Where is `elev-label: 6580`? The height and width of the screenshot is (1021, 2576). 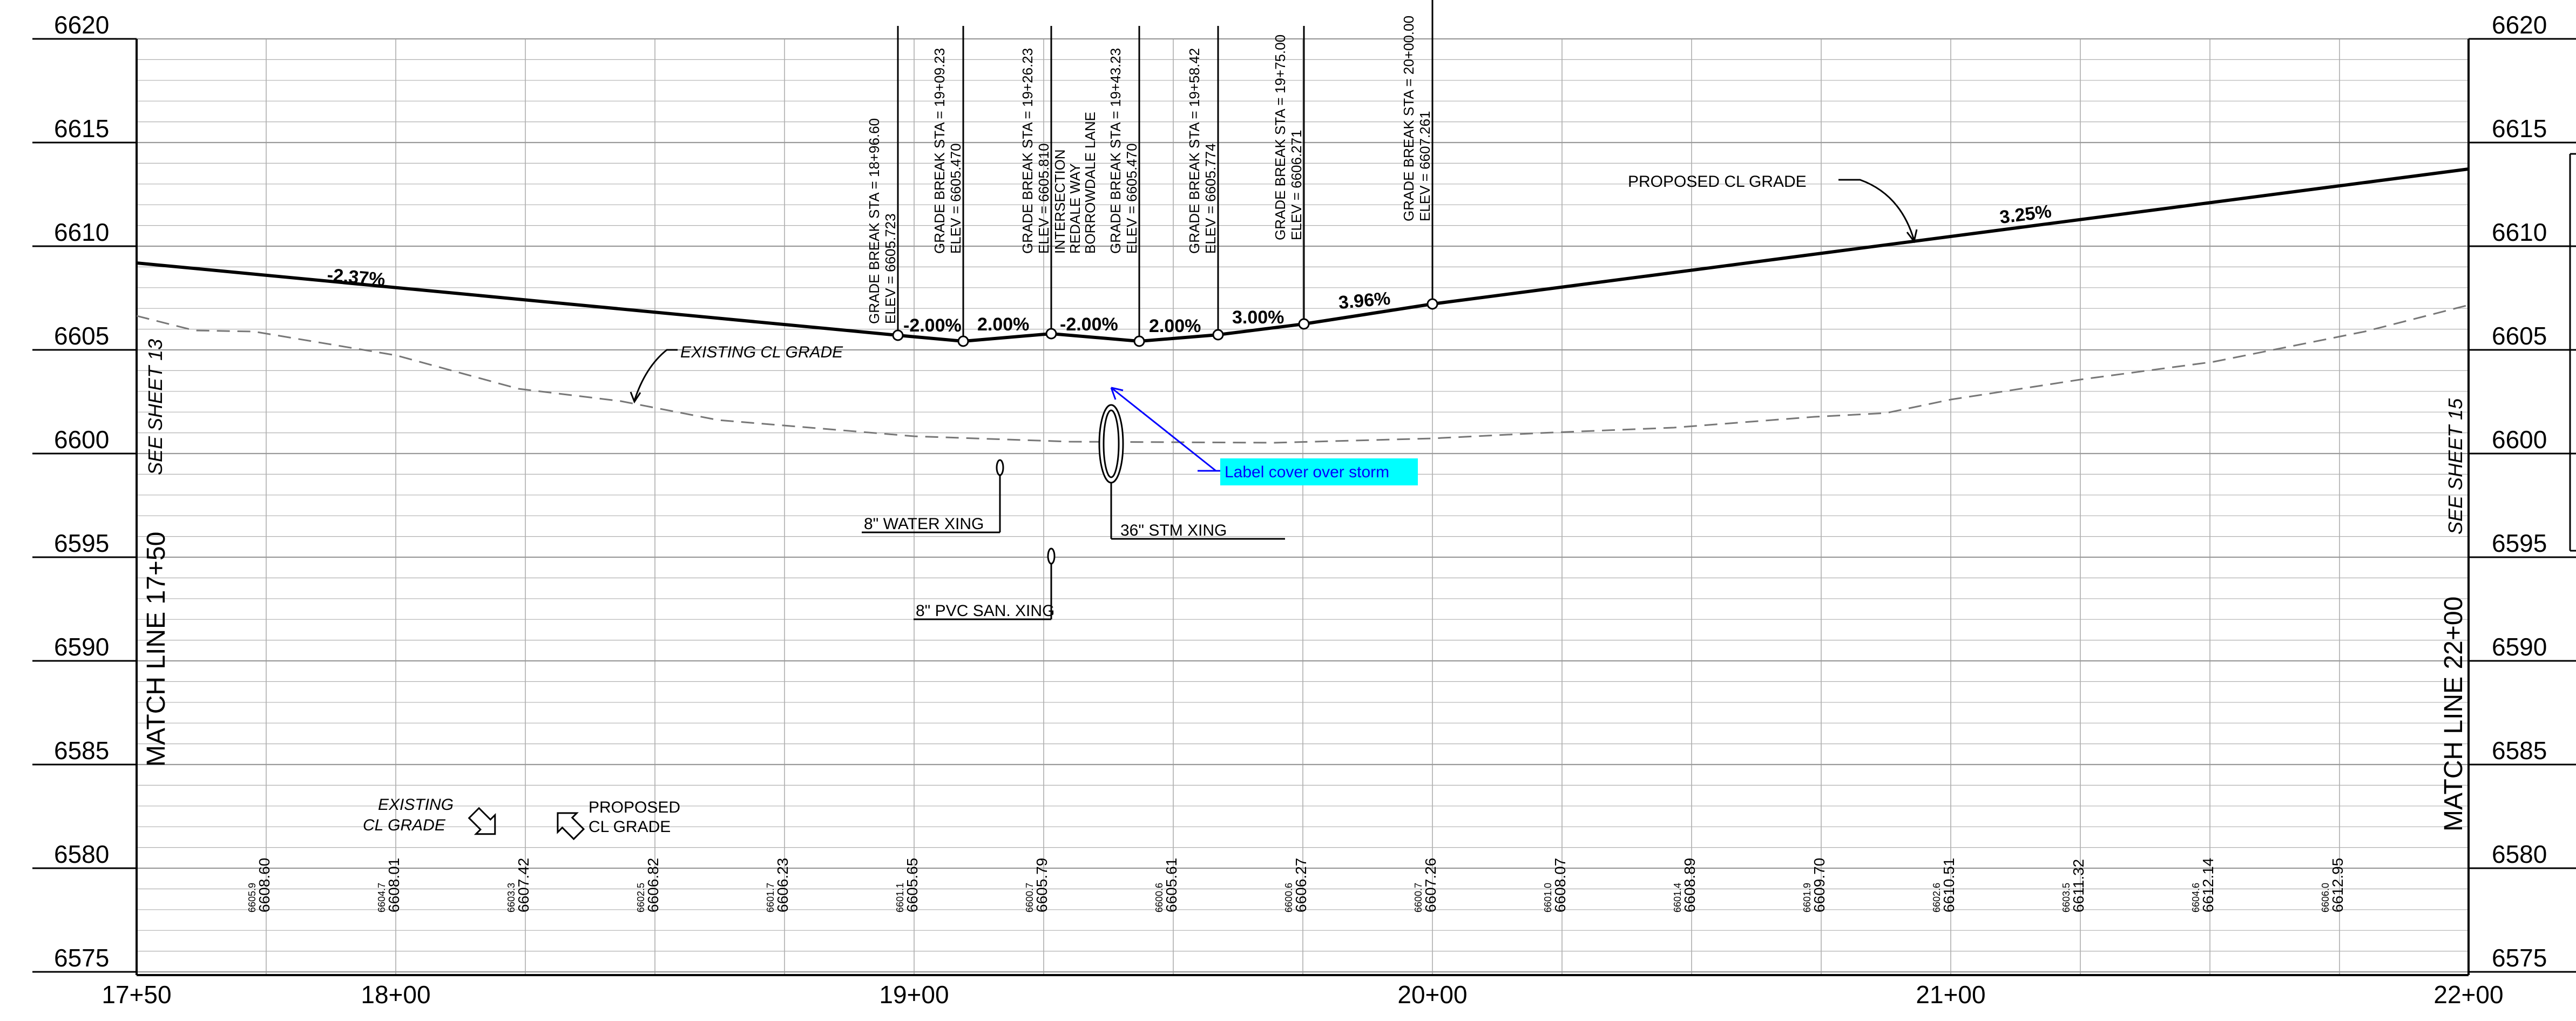
elev-label: 6580 is located at coordinates (81, 854).